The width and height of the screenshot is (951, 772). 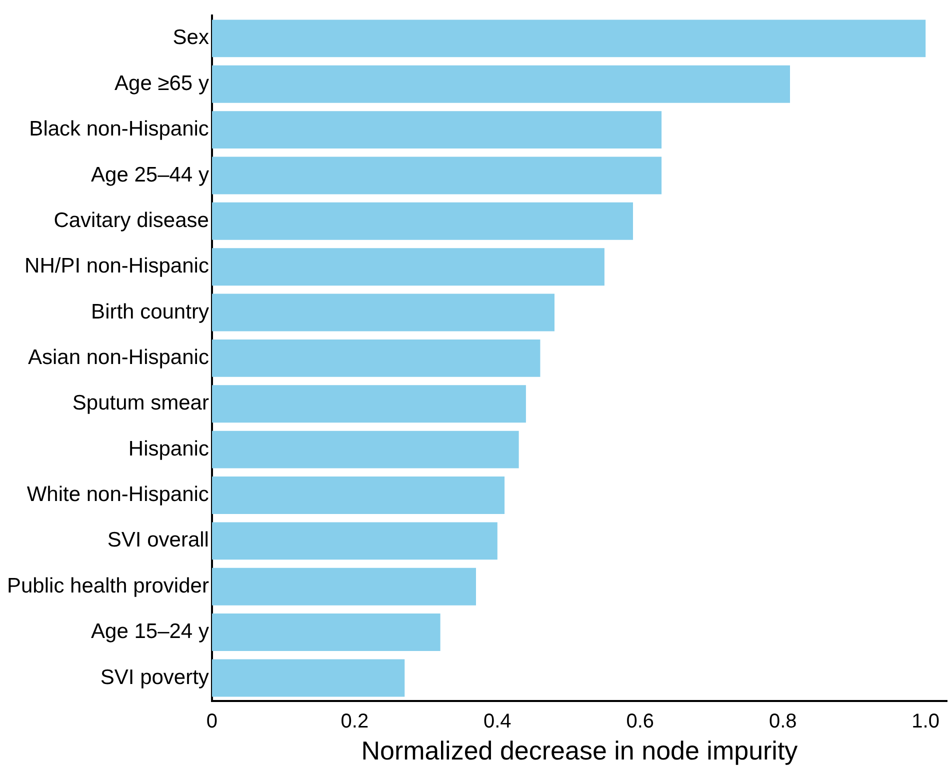 I want to click on x-tick-label: 0.2, so click(x=354, y=721).